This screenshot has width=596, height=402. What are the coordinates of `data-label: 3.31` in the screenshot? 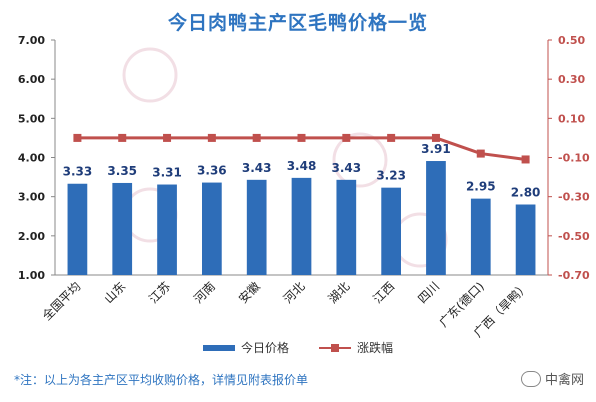 It's located at (167, 173).